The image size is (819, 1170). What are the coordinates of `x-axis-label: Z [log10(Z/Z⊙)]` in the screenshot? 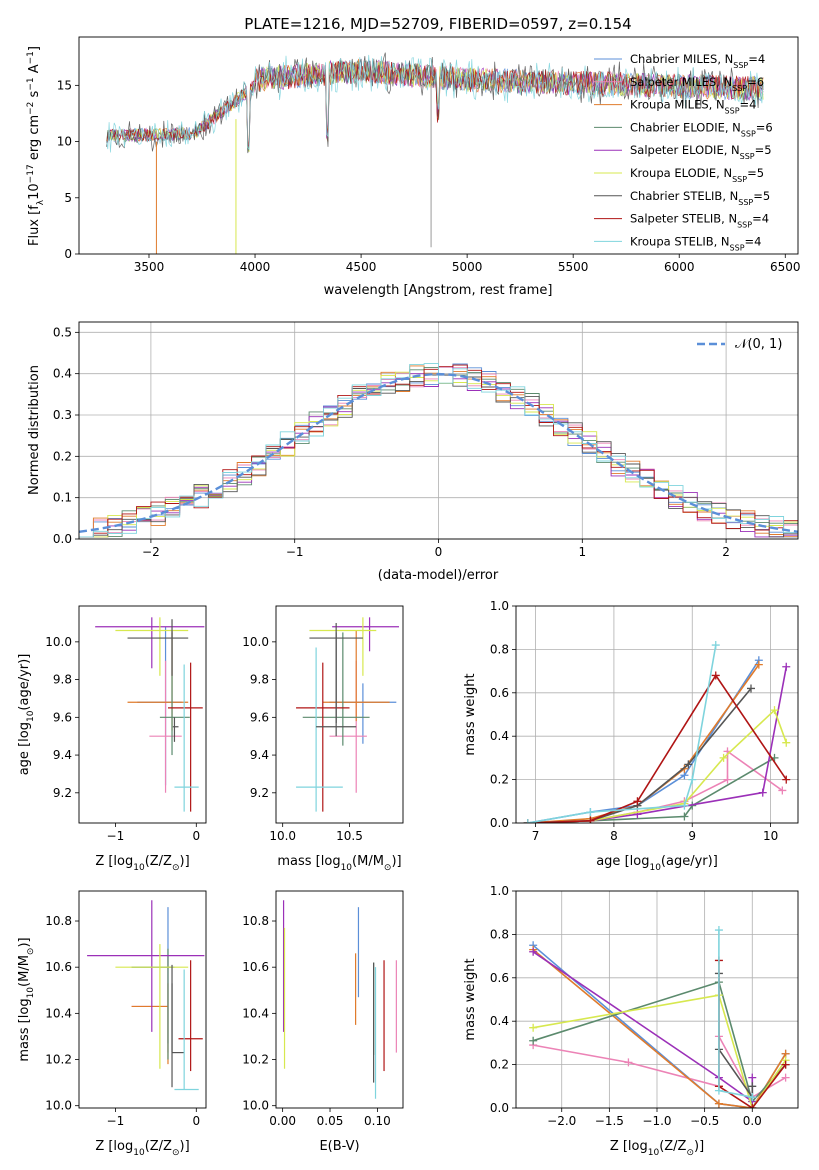 It's located at (142, 1148).